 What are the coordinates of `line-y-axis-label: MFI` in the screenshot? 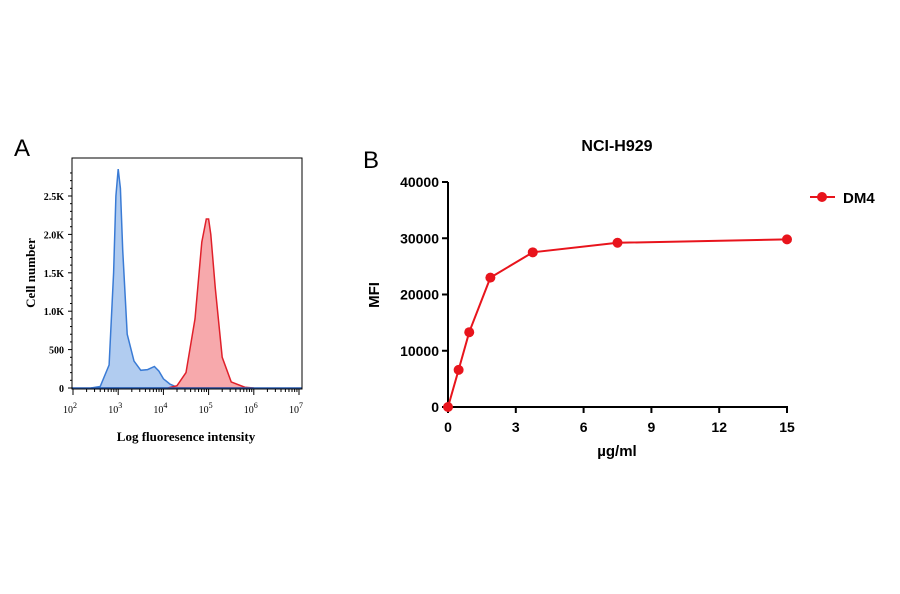 It's located at (374, 295).